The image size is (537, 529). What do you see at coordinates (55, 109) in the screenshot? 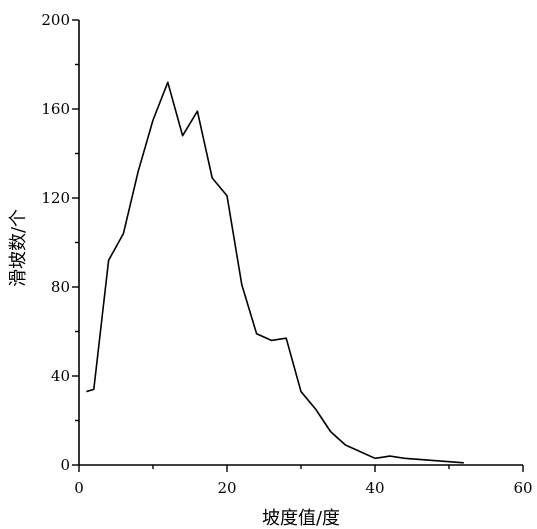
I see `y-tick-label: 160` at bounding box center [55, 109].